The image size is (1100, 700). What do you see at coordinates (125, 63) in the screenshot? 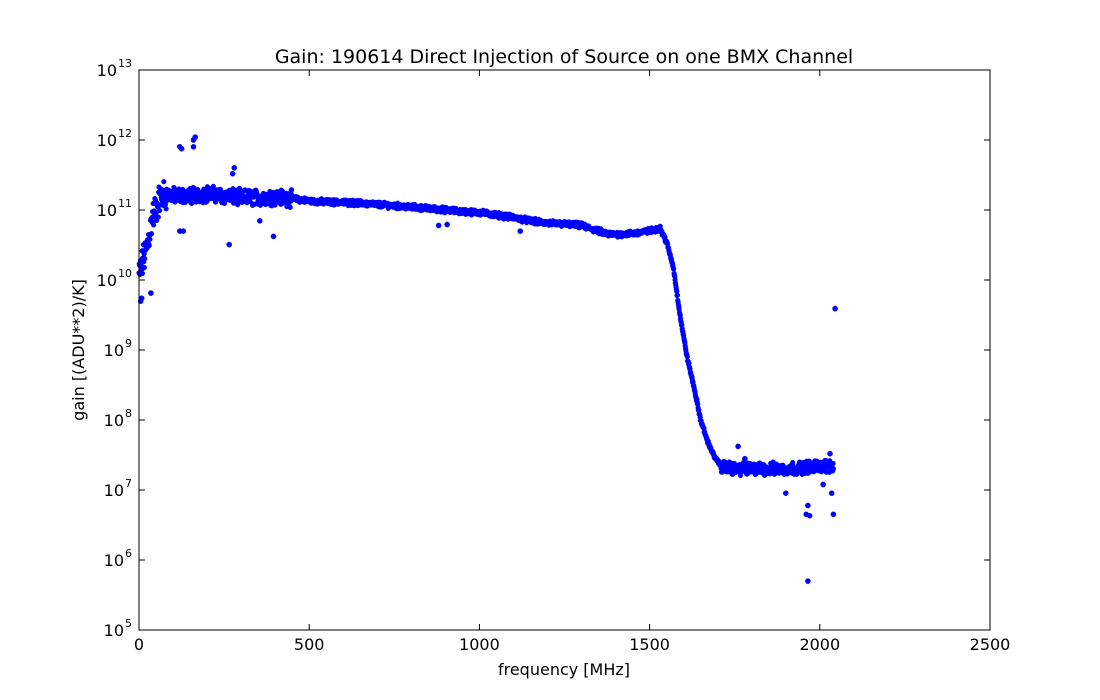
I see `y-tick-label-exp: 13` at bounding box center [125, 63].